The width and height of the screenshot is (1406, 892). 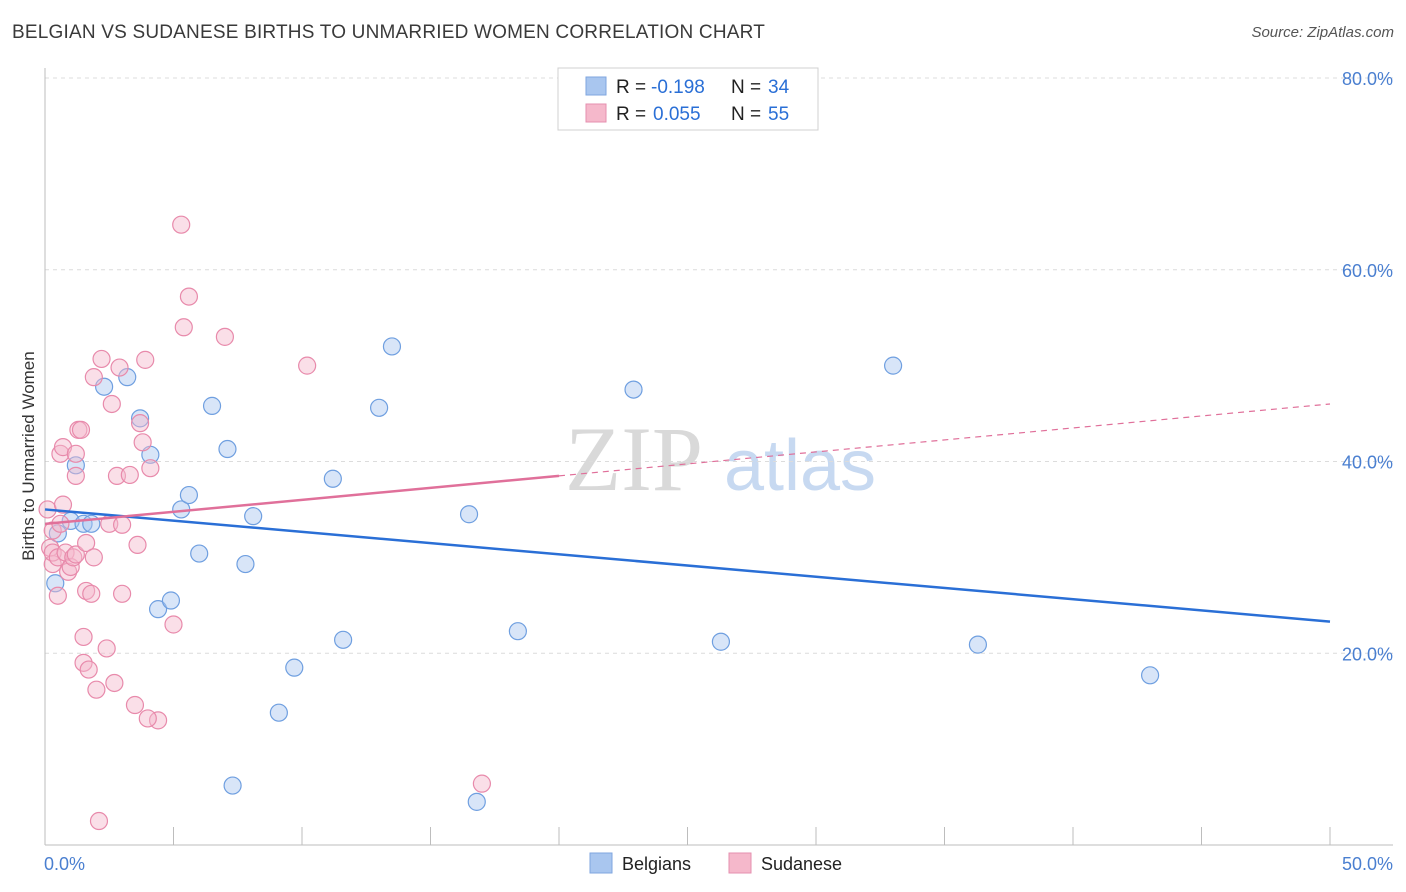 What do you see at coordinates (601, 863) in the screenshot?
I see `bottom-legend-swatch-belgians` at bounding box center [601, 863].